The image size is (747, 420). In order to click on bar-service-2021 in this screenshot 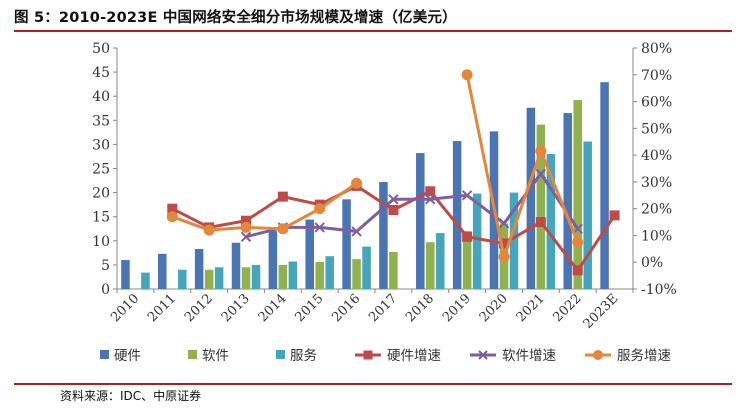, I will do `click(551, 221)`.